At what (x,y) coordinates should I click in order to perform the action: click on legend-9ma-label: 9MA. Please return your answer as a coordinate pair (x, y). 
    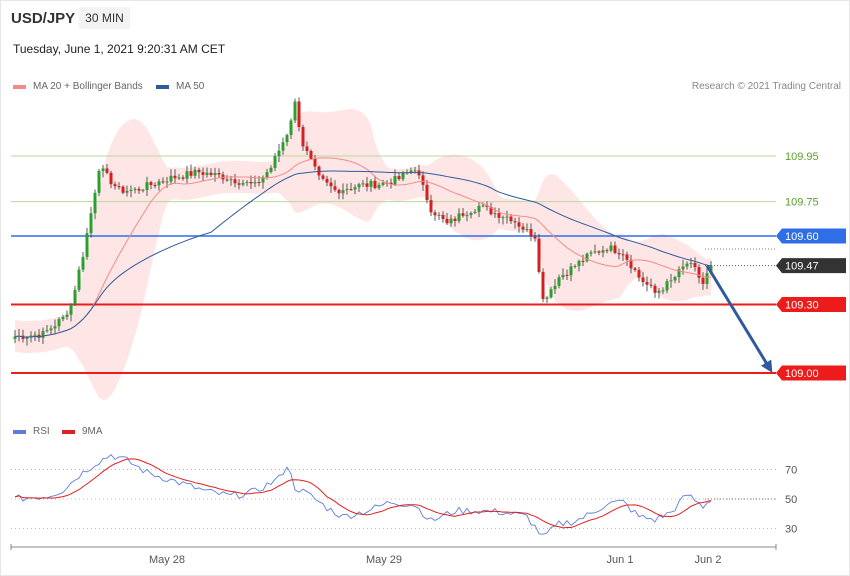
    Looking at the image, I should click on (92, 431).